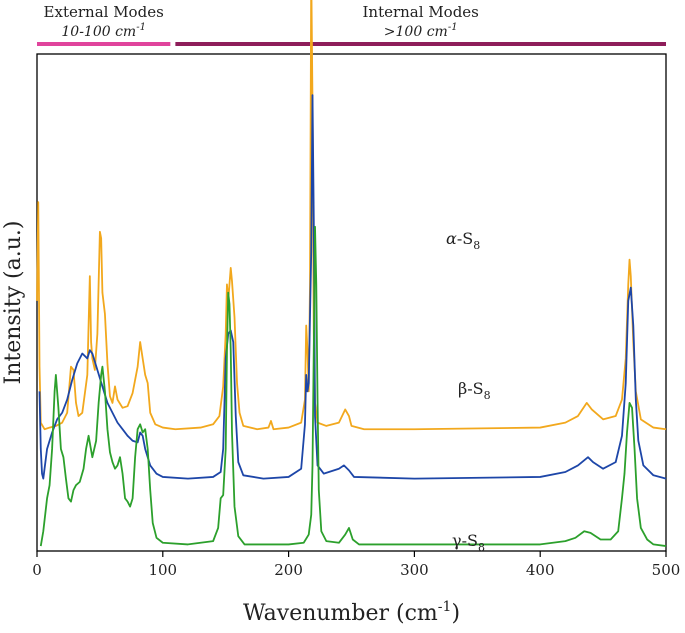 Image resolution: width=685 pixels, height=633 pixels. I want to click on y-axis-label: Intensity (a.u.), so click(13, 303).